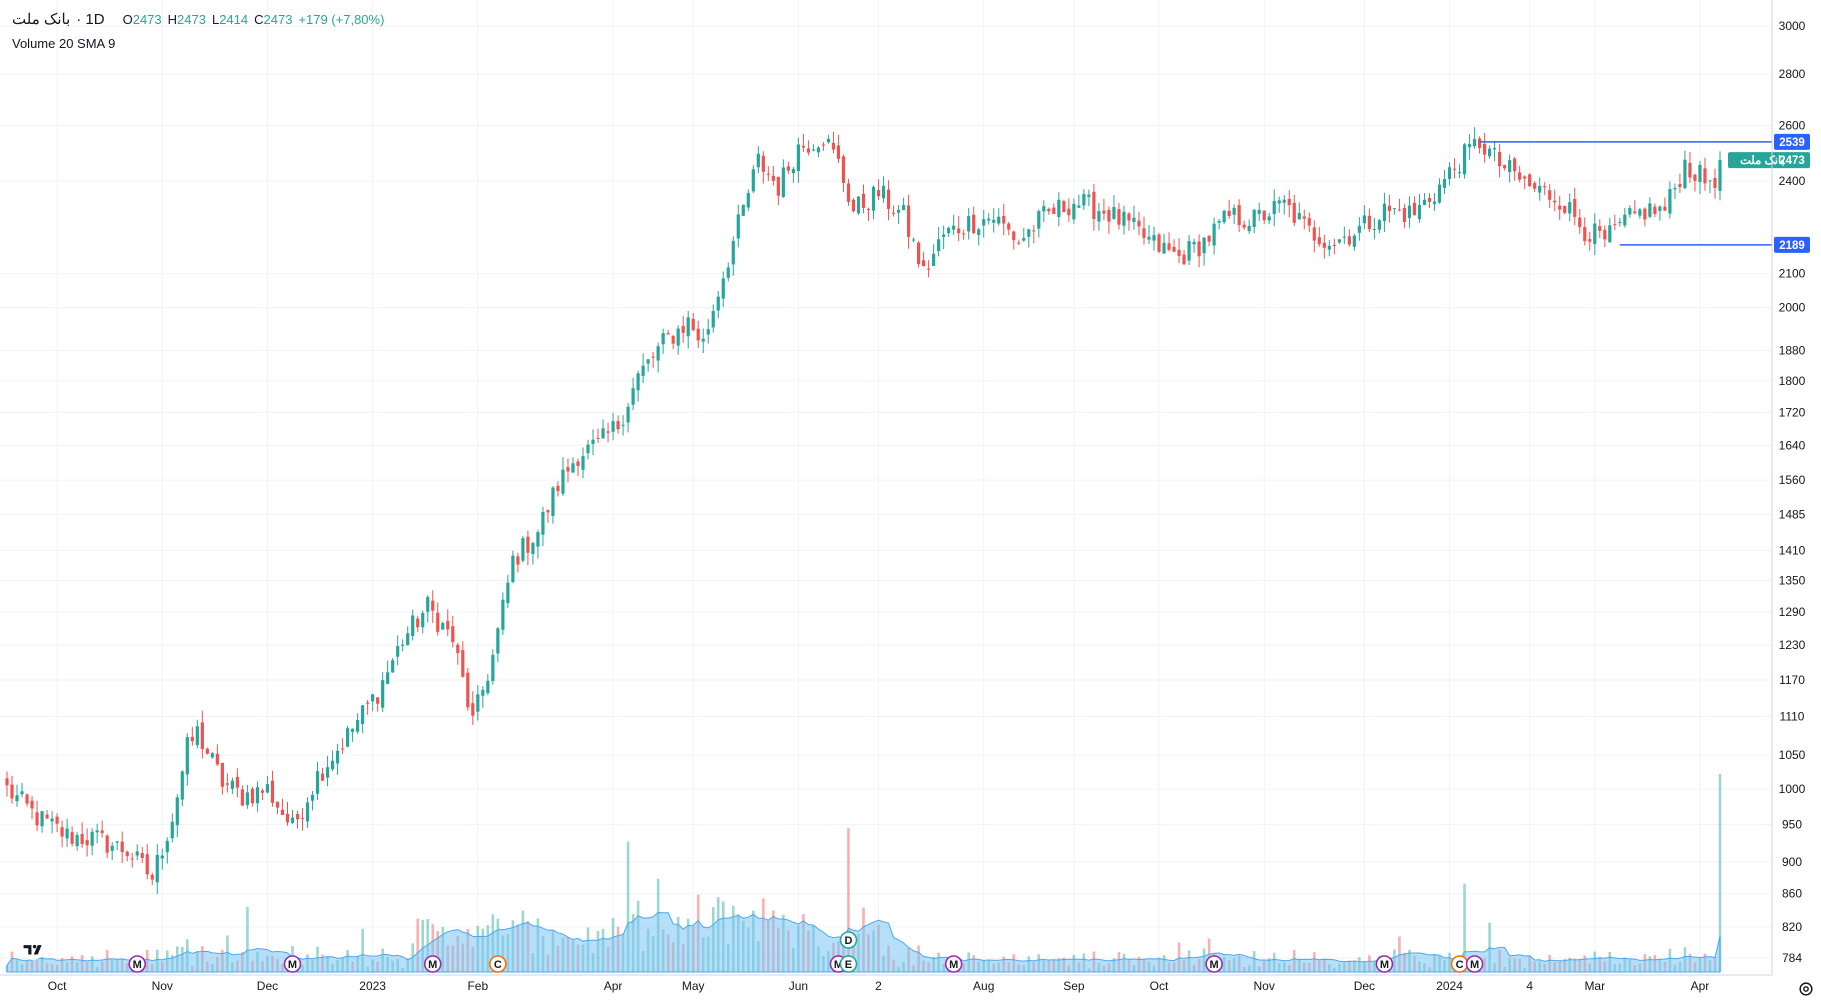  What do you see at coordinates (259, 19) in the screenshot?
I see `close-label: C` at bounding box center [259, 19].